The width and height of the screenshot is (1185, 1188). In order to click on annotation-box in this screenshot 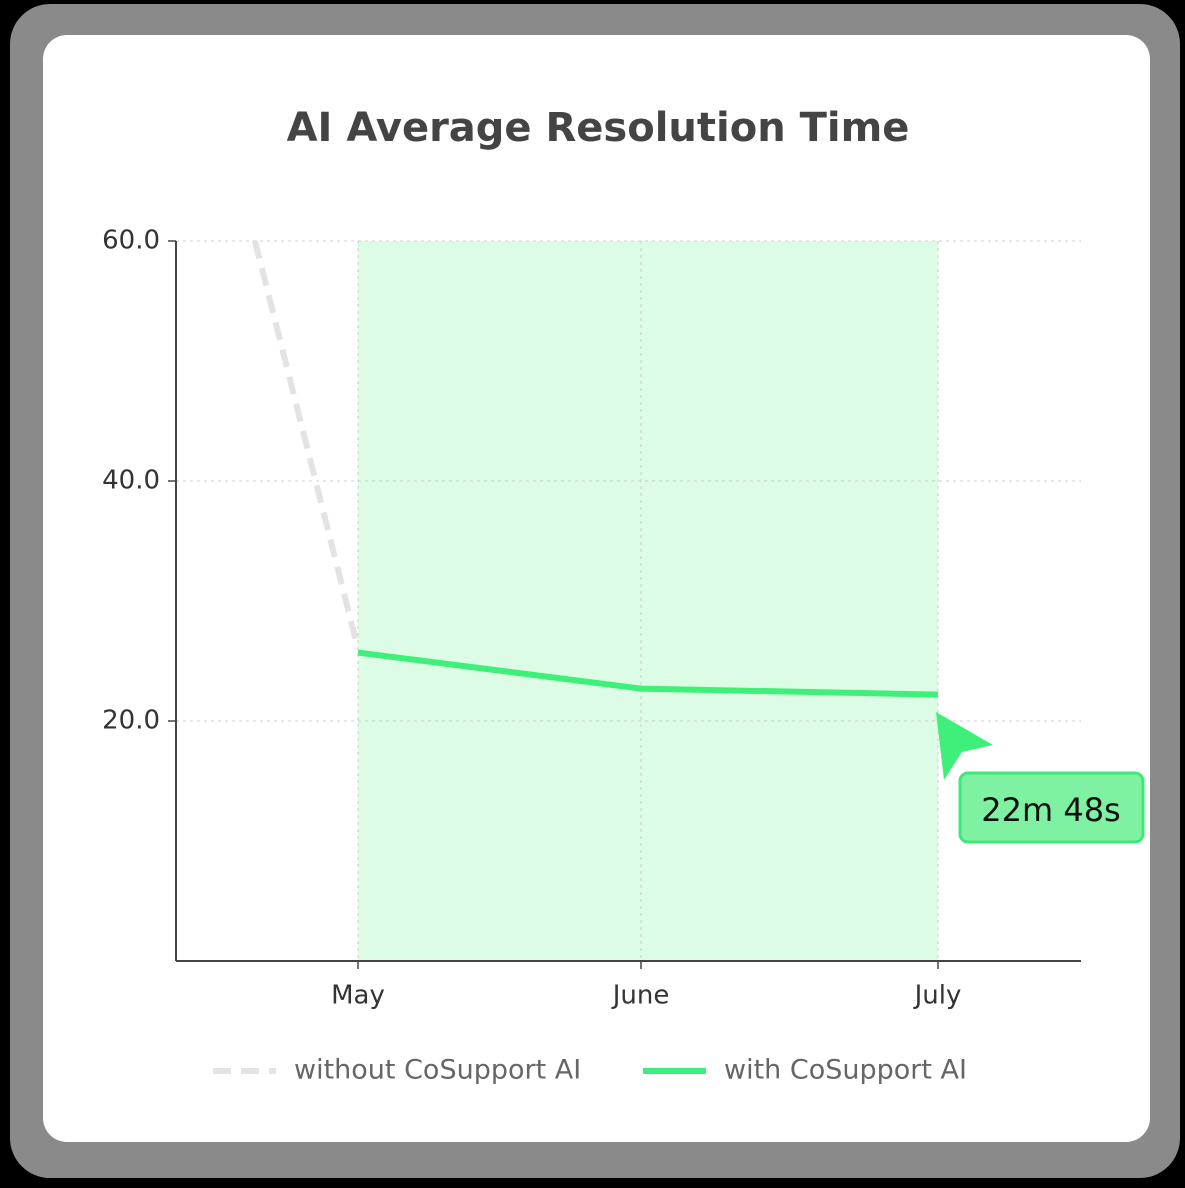, I will do `click(1051, 807)`.